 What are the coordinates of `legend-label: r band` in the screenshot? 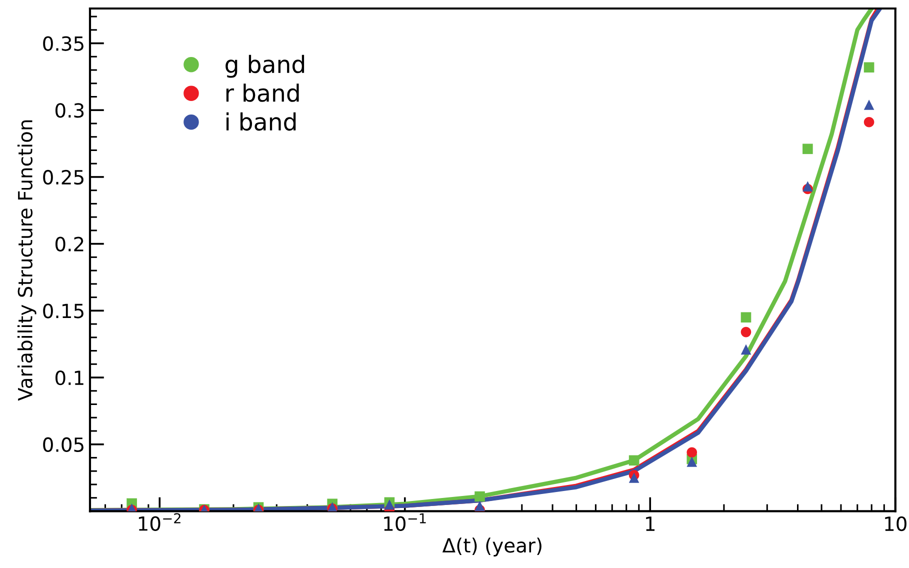 It's located at (262, 93).